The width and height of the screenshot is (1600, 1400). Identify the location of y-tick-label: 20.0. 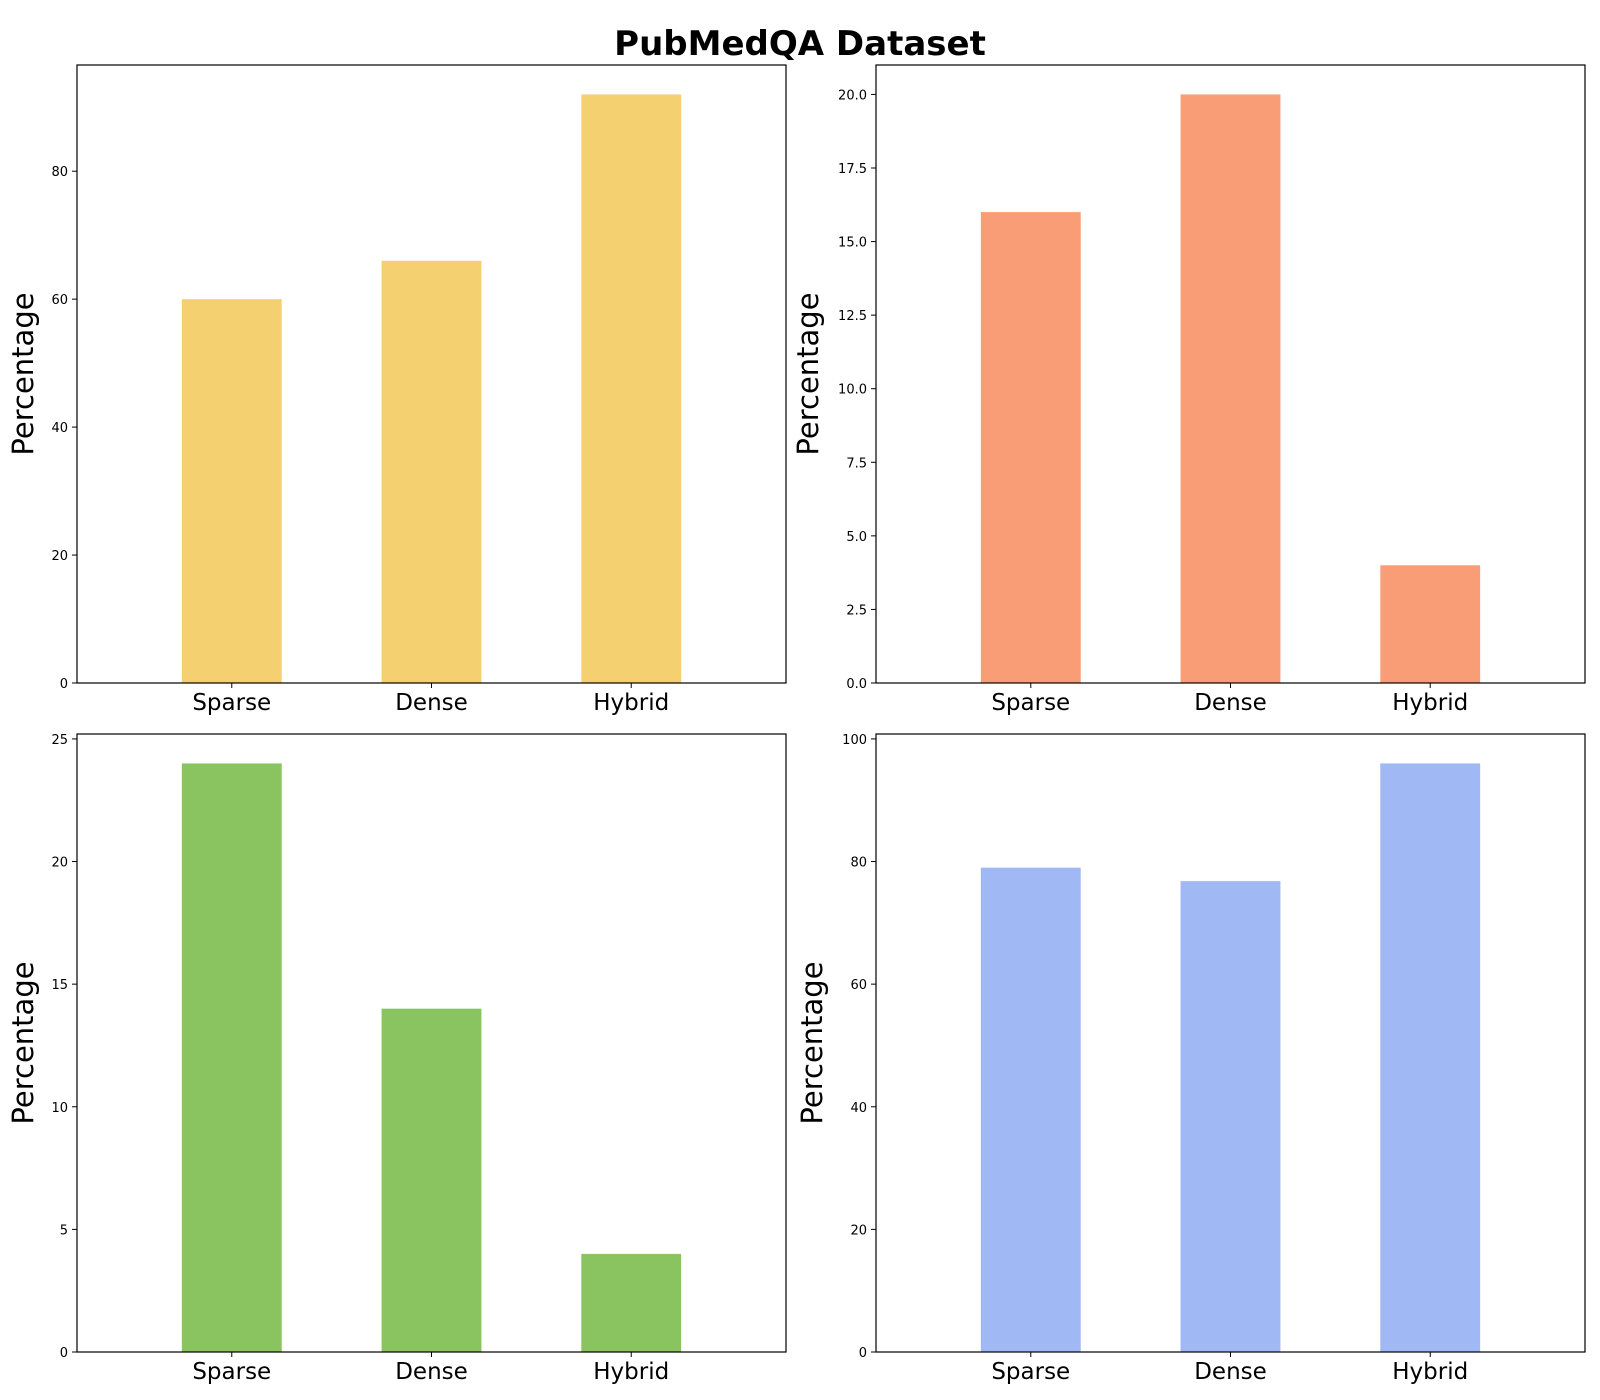
(852, 95).